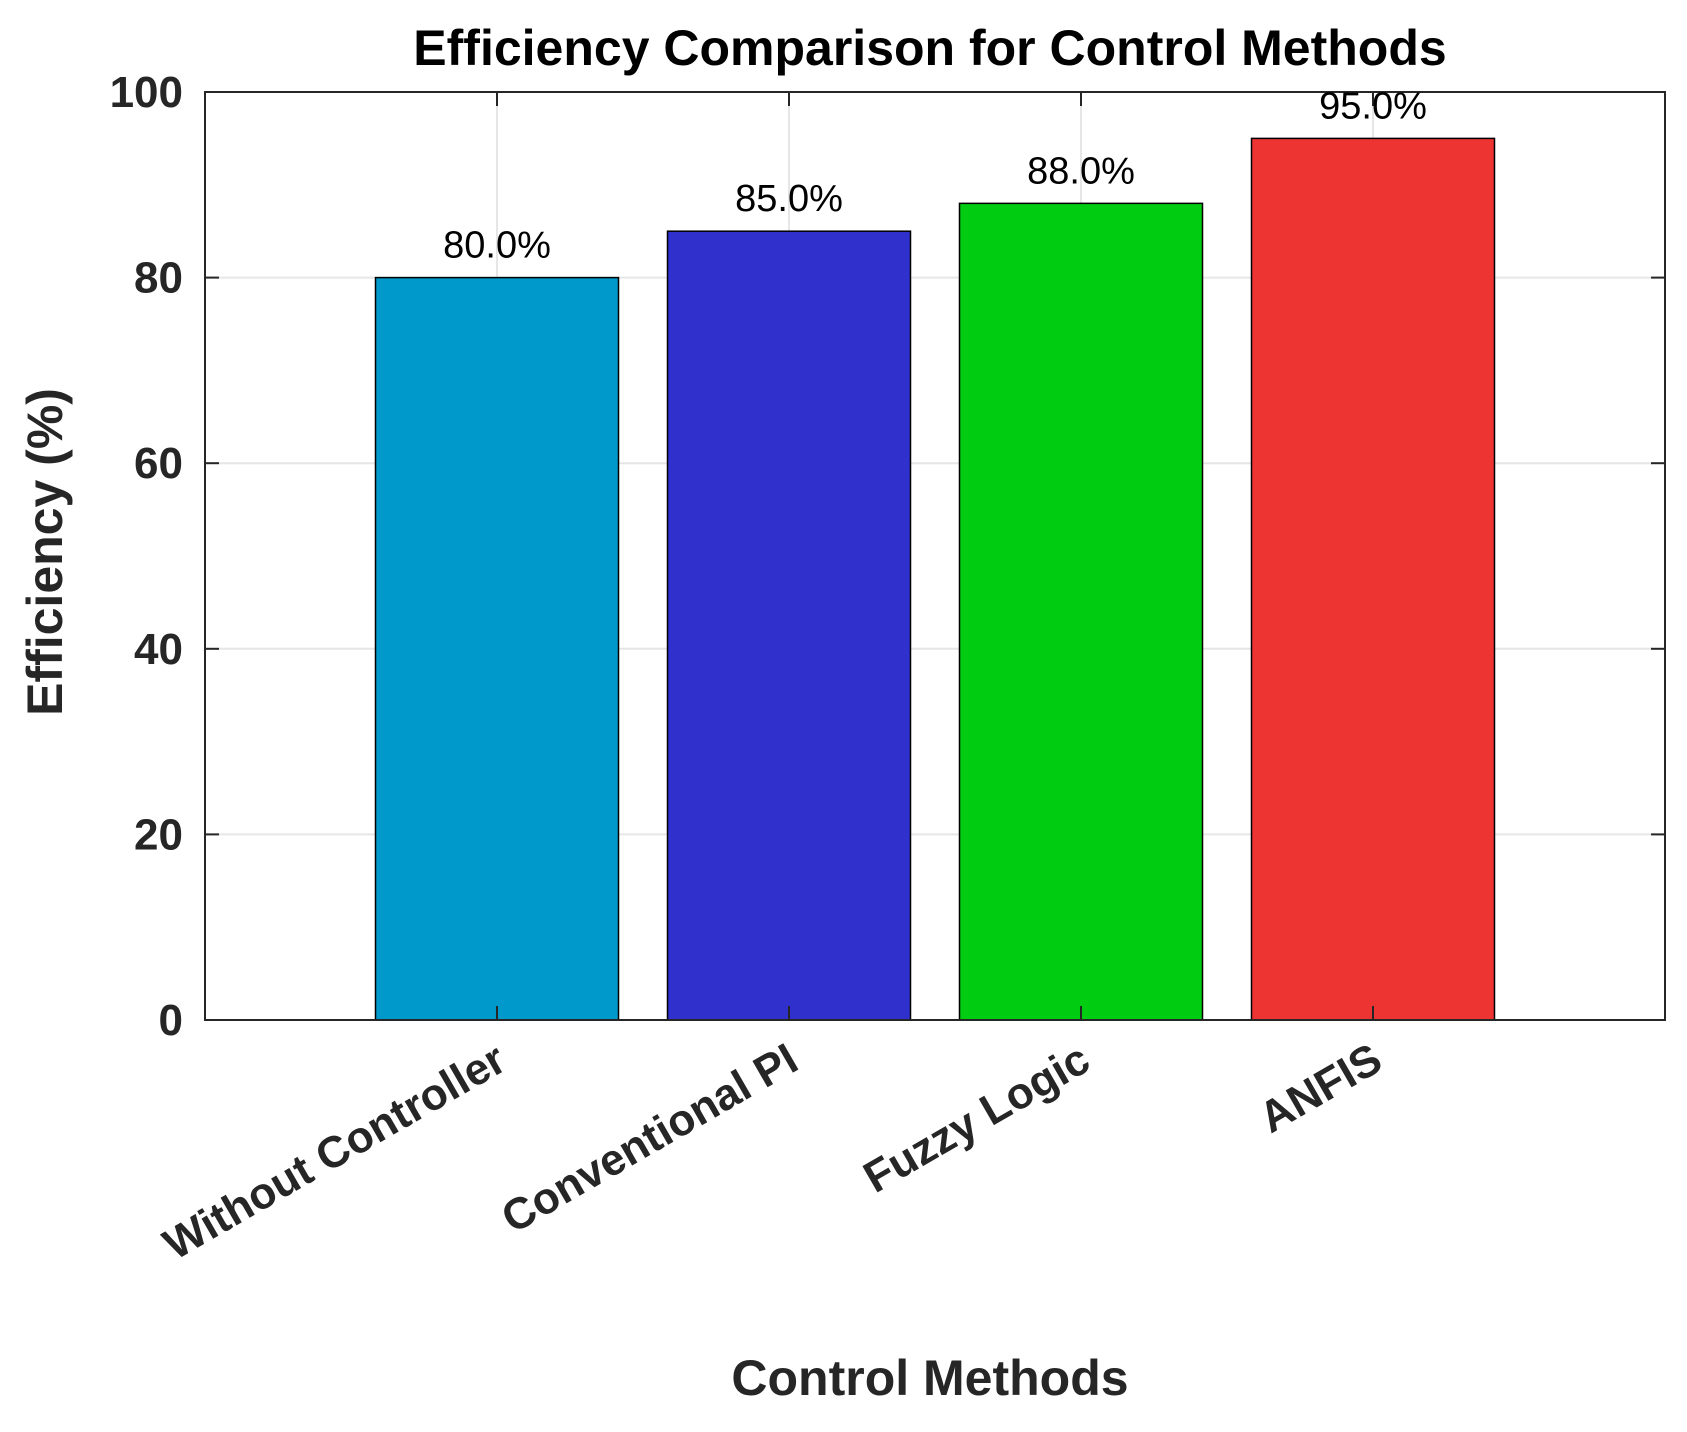 The width and height of the screenshot is (1687, 1432). I want to click on y-tick-label: 0, so click(171, 1020).